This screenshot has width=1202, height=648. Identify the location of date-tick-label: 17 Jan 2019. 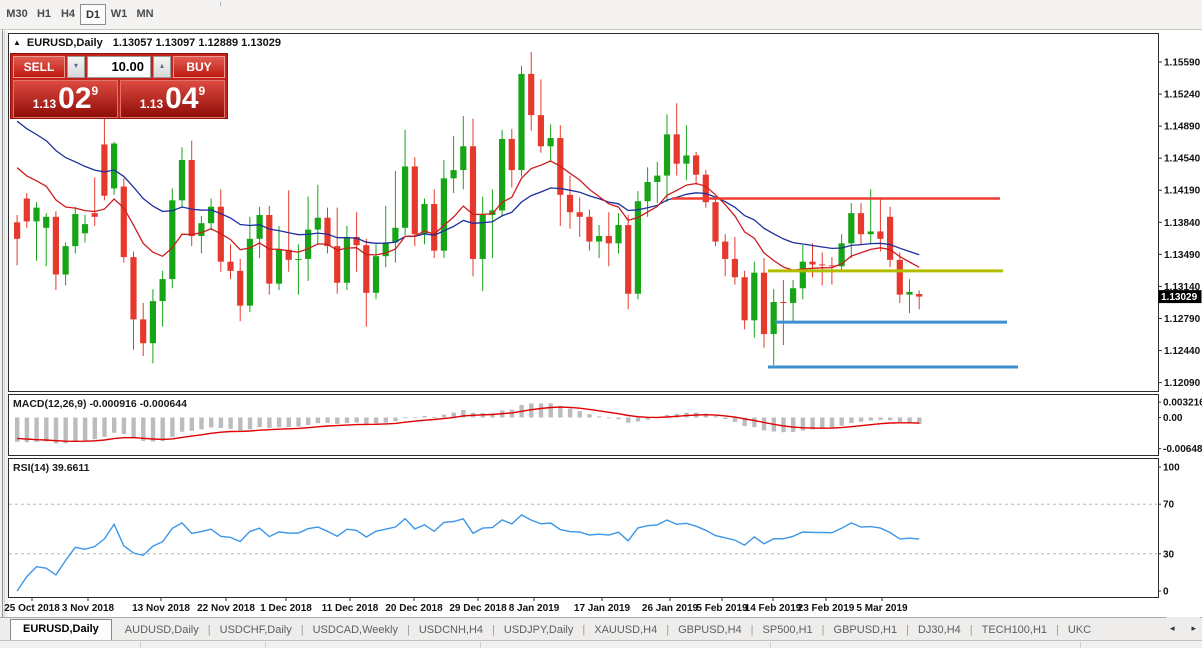
(602, 608).